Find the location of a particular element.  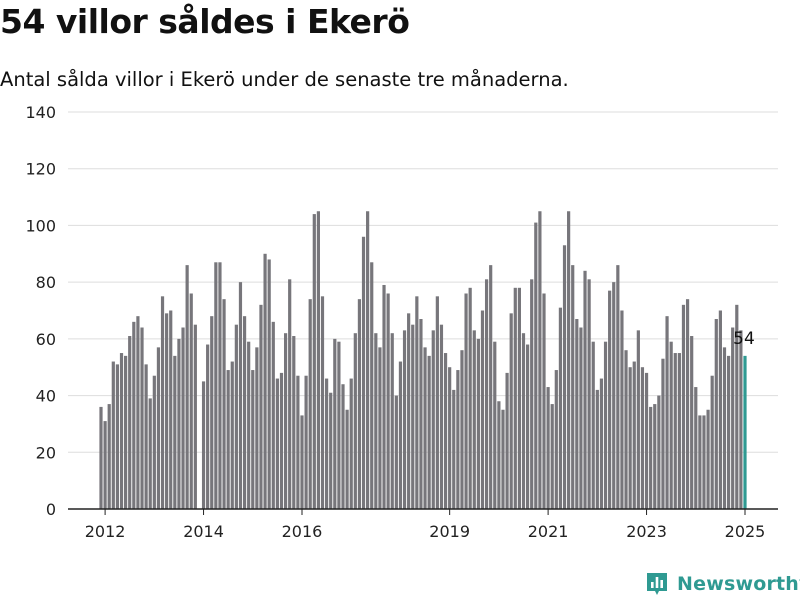

y-tick-label: 120 is located at coordinates (40, 169).